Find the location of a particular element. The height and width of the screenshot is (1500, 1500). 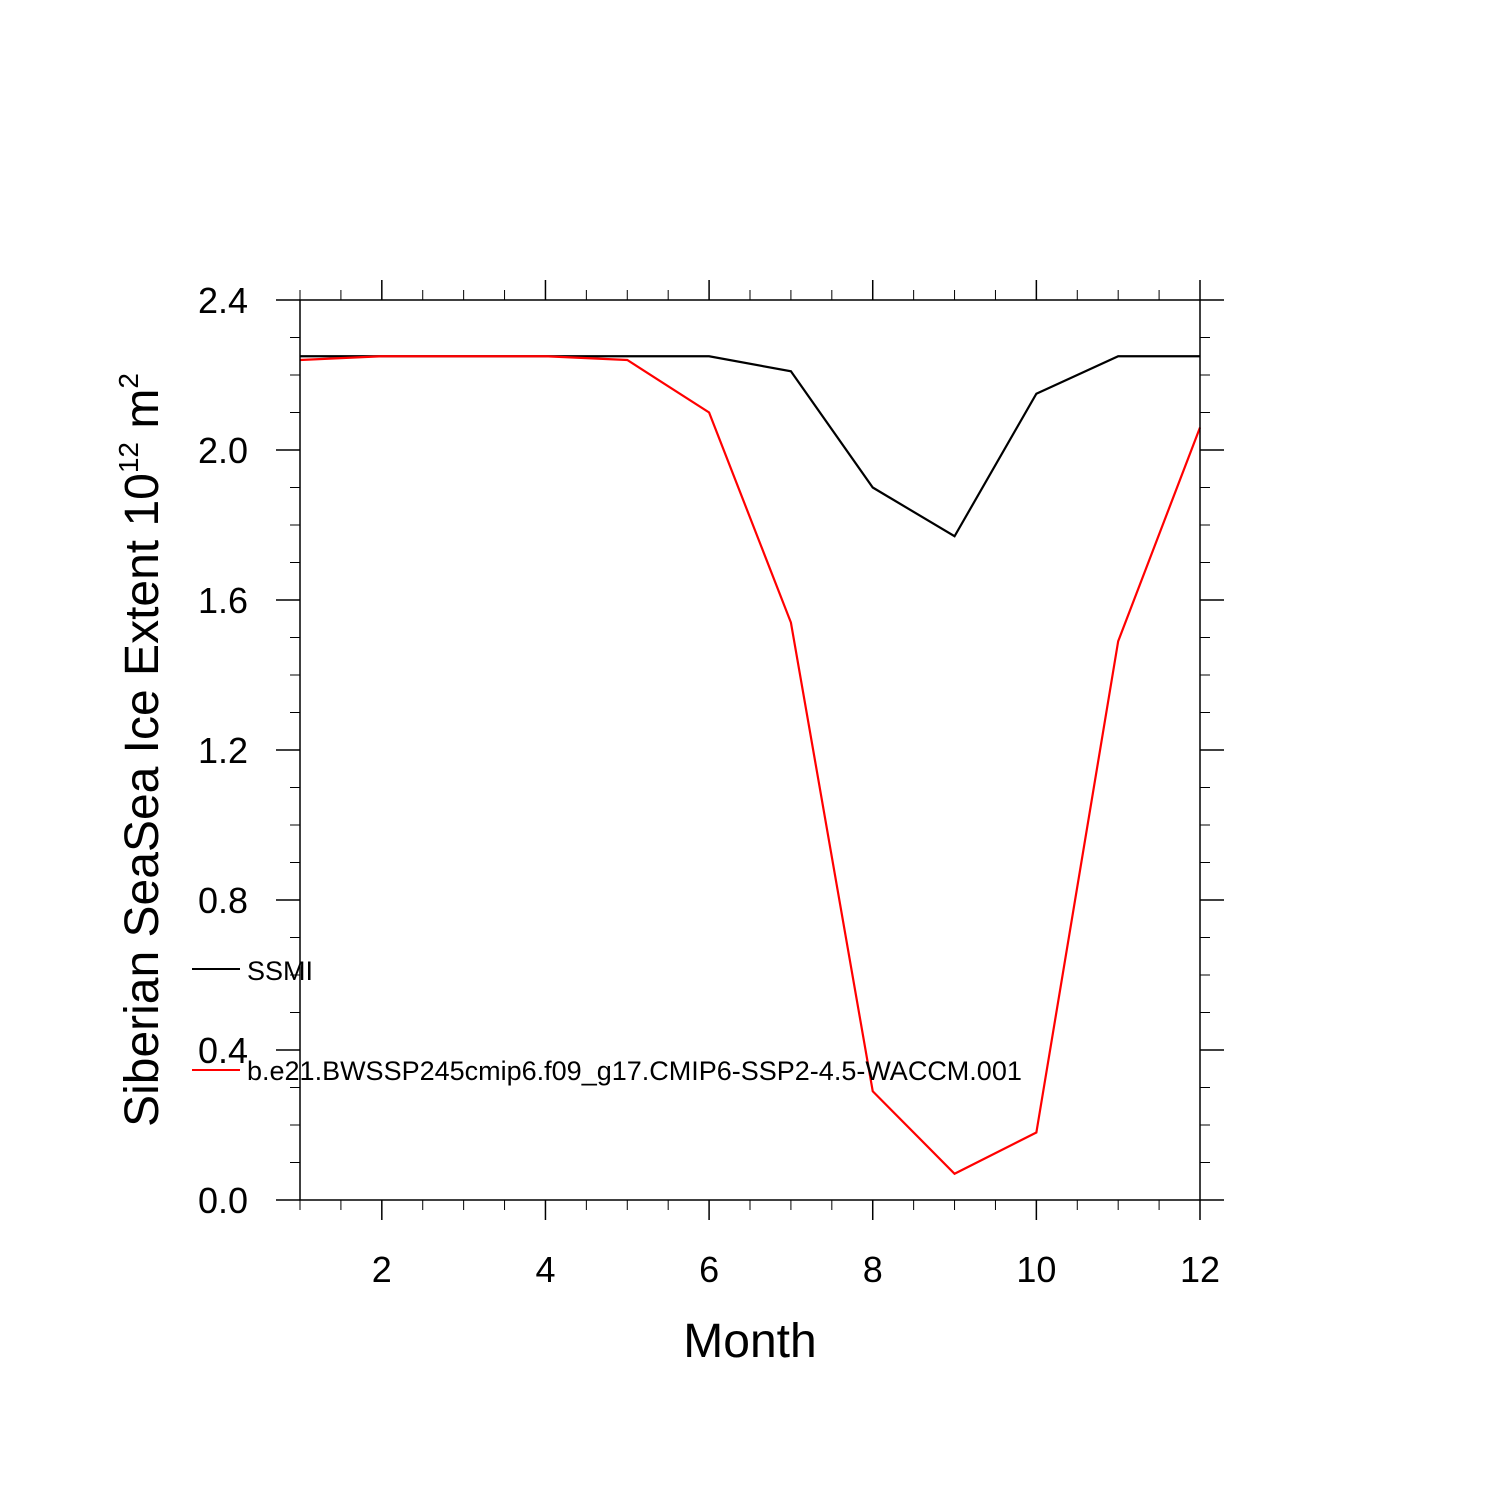

y-axis-title-main: Siberian SeaSea Ice Extent 10 is located at coordinates (142, 800).